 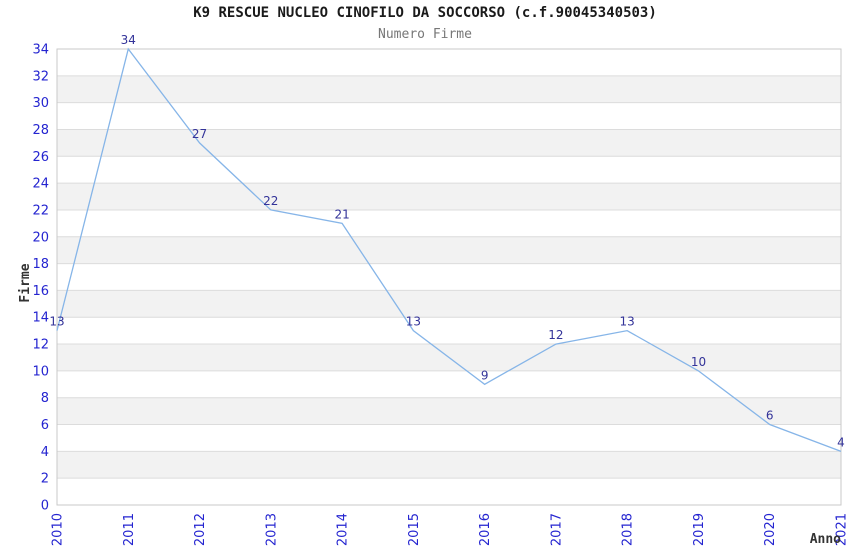 What do you see at coordinates (25, 282) in the screenshot?
I see `y-axis-title: Firme` at bounding box center [25, 282].